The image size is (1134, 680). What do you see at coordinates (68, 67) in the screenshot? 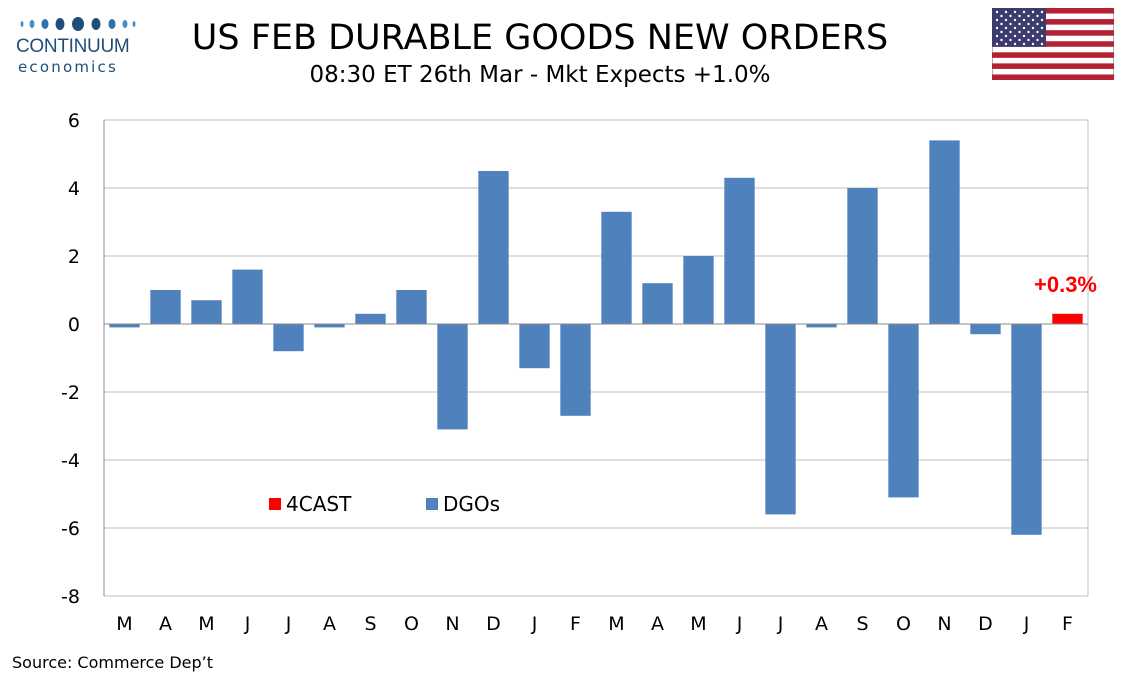
I see `logo-subtext: economics` at bounding box center [68, 67].